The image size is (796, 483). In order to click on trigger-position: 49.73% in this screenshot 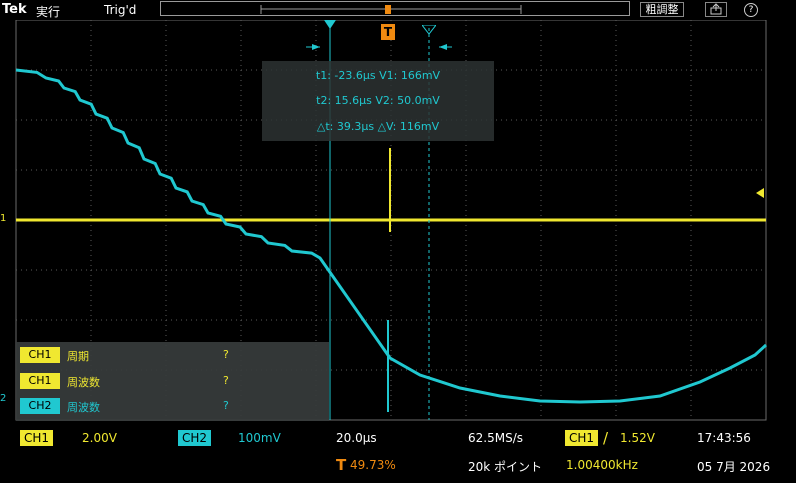, I will do `click(373, 465)`.